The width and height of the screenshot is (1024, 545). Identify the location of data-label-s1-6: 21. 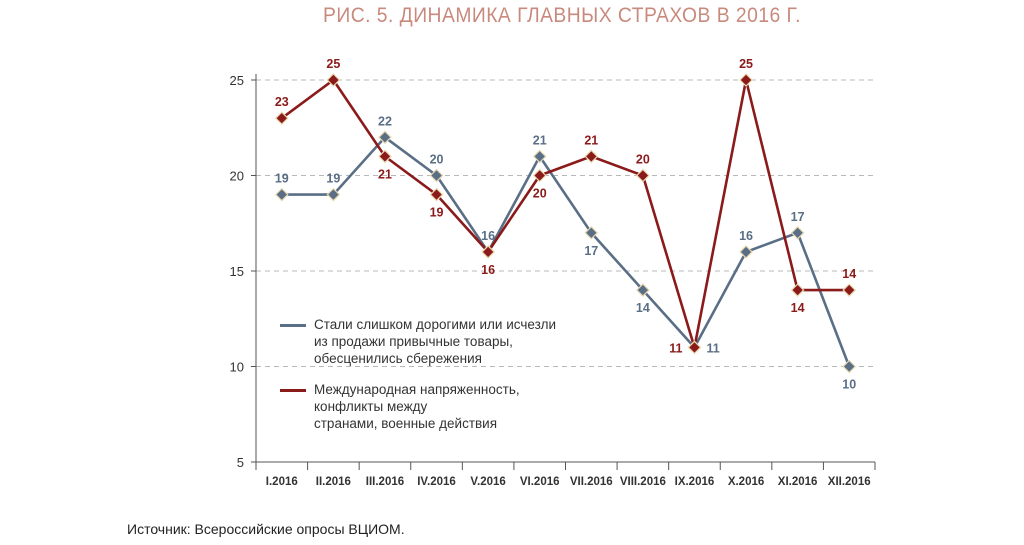
(591, 140).